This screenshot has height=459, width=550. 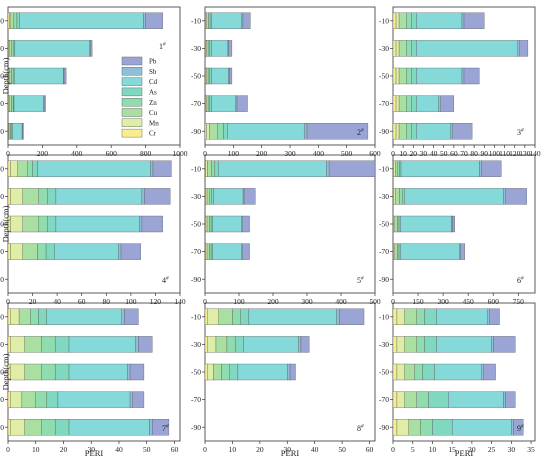 What do you see at coordinates (2, 427) in the screenshot?
I see `y-tick-label: -90` at bounding box center [2, 427].